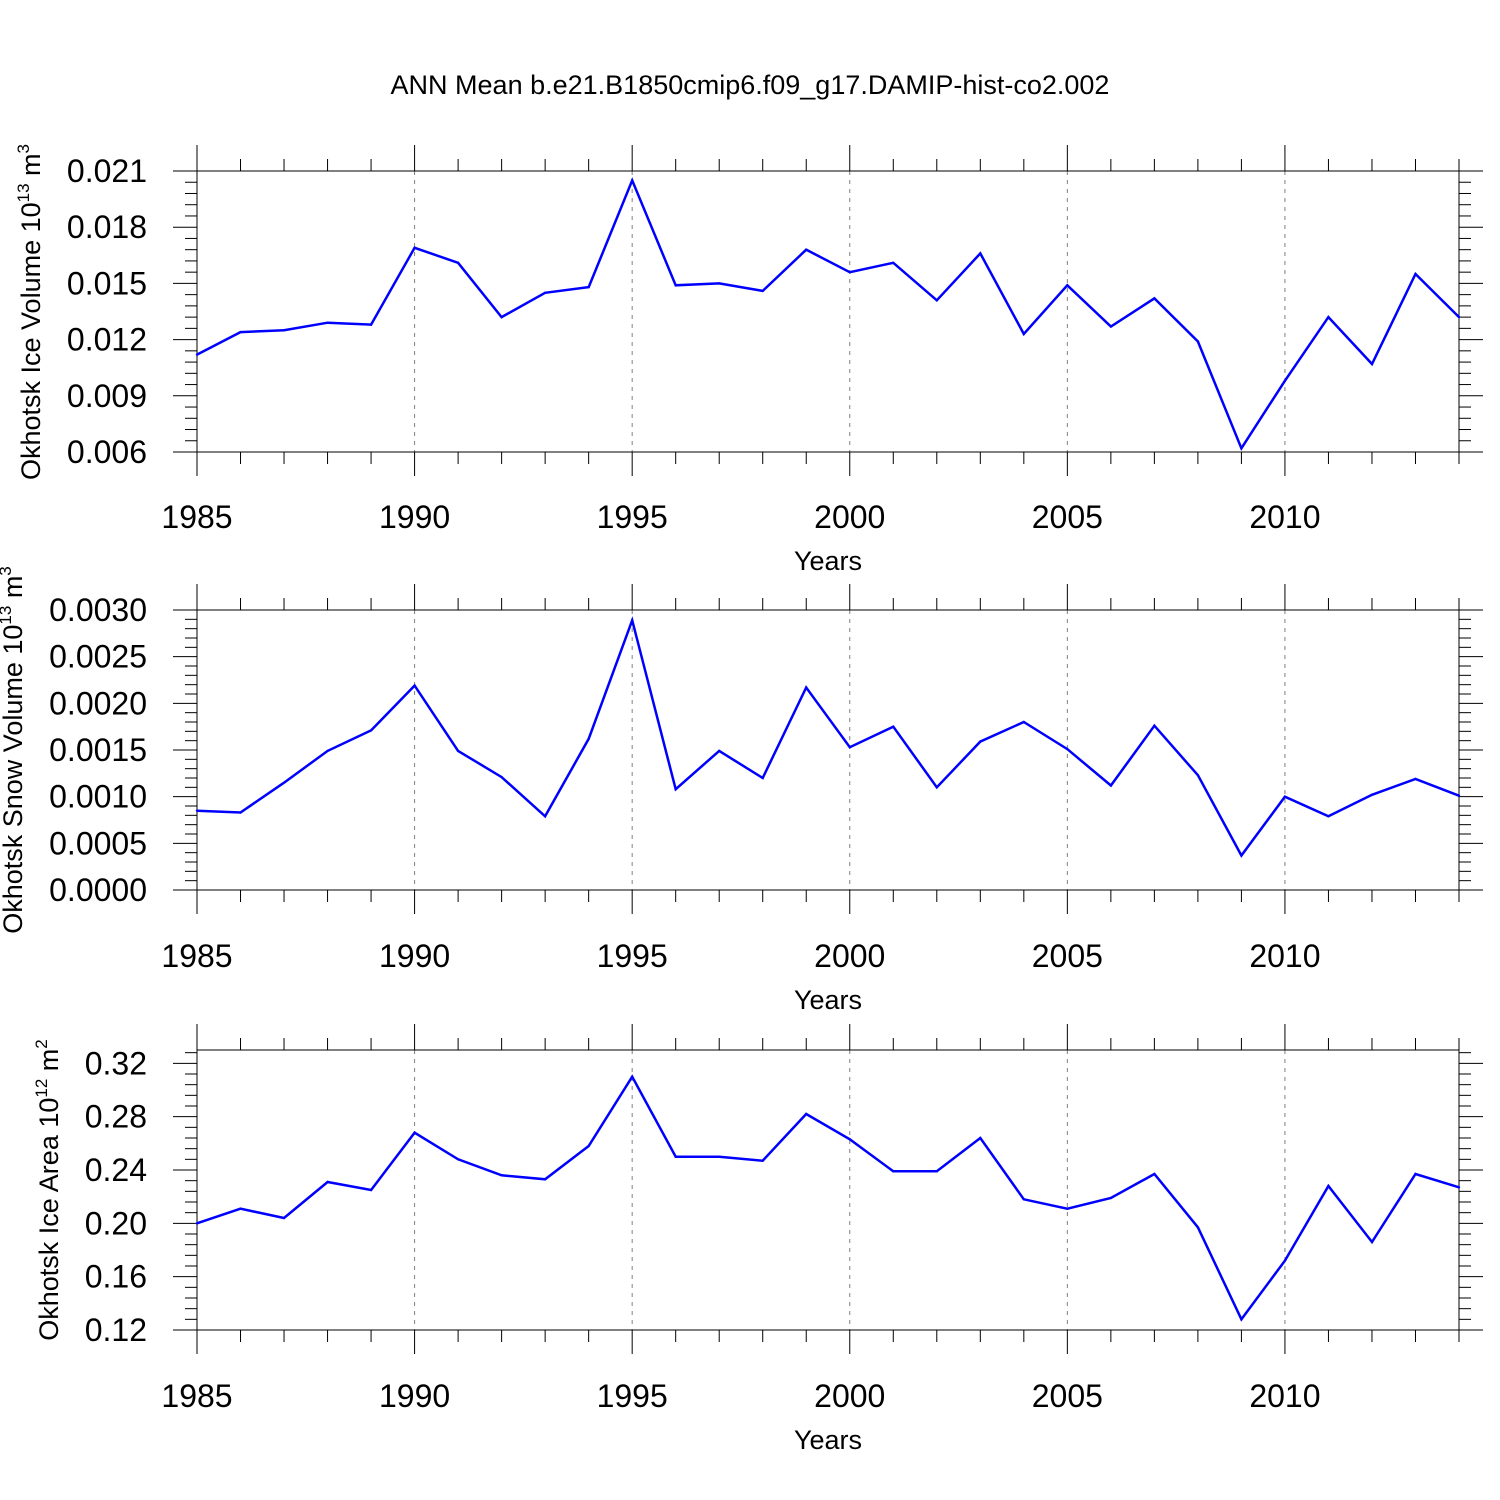 The image size is (1500, 1500). What do you see at coordinates (107, 171) in the screenshot?
I see `y-tick-label: 0.021` at bounding box center [107, 171].